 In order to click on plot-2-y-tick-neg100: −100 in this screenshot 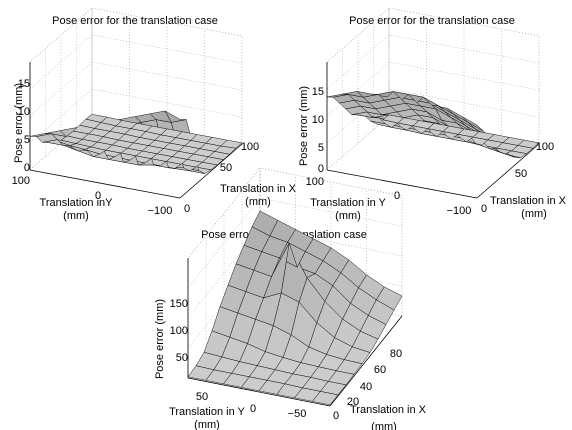, I will do `click(459, 211)`.